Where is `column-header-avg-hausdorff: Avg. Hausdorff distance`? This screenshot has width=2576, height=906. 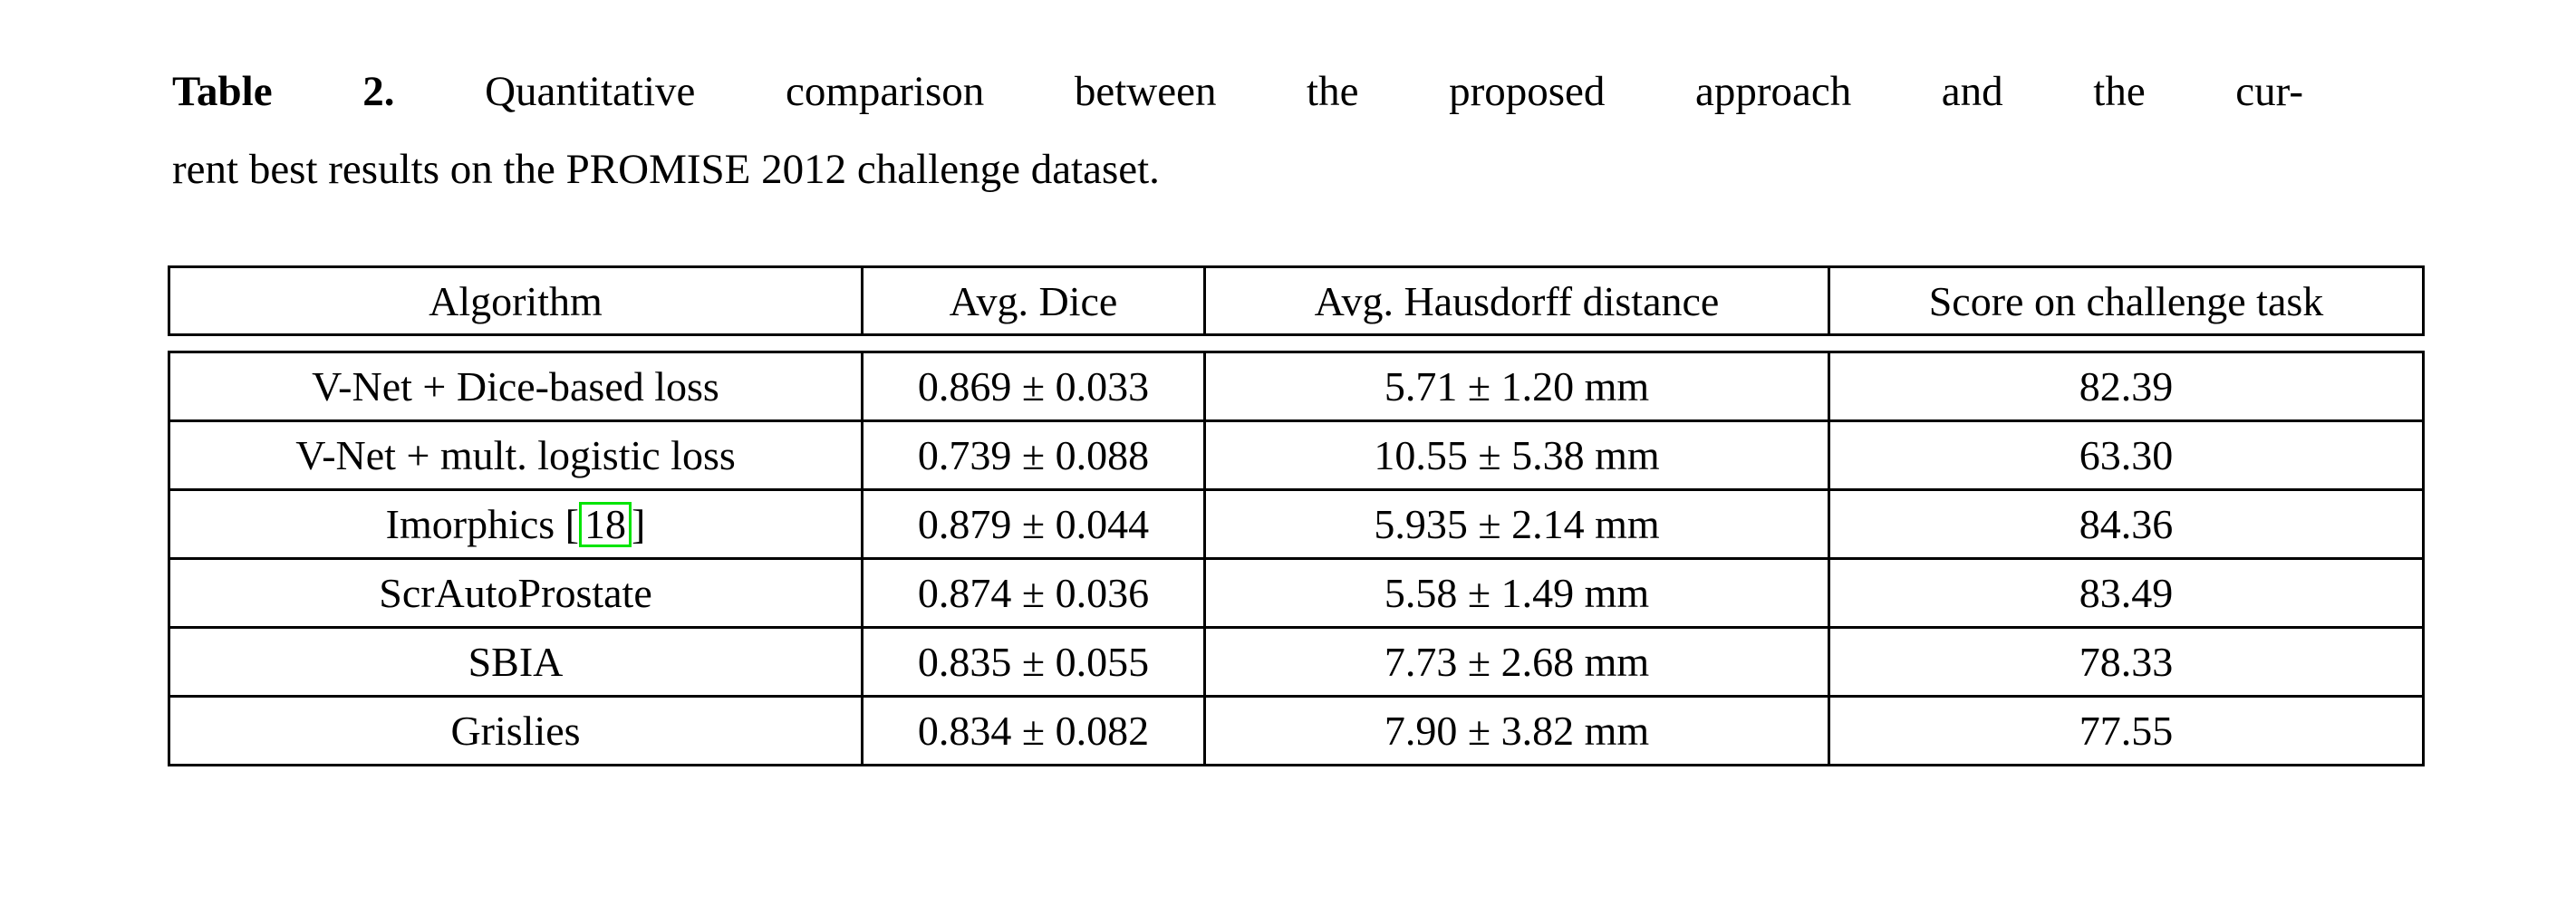
column-header-avg-hausdorff: Avg. Hausdorff distance is located at coordinates (1516, 301).